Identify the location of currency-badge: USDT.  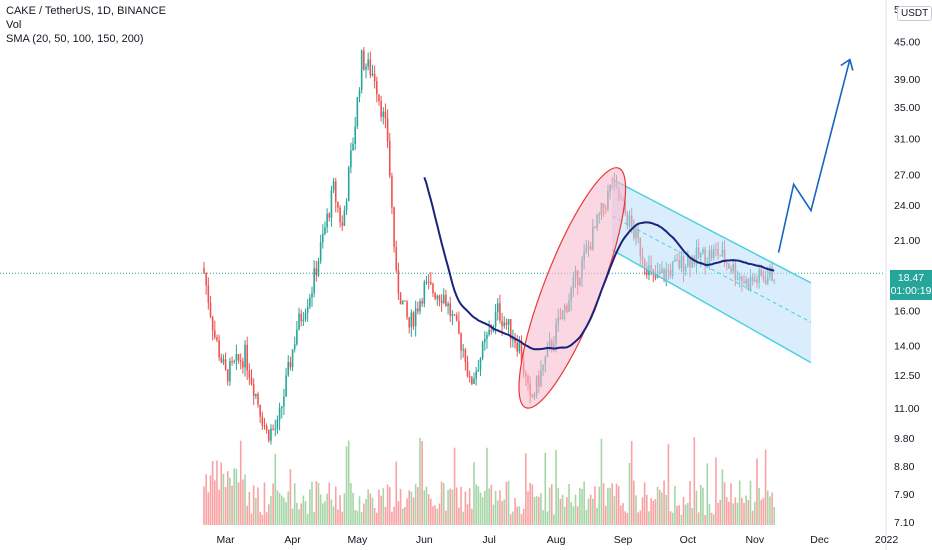
(914, 13).